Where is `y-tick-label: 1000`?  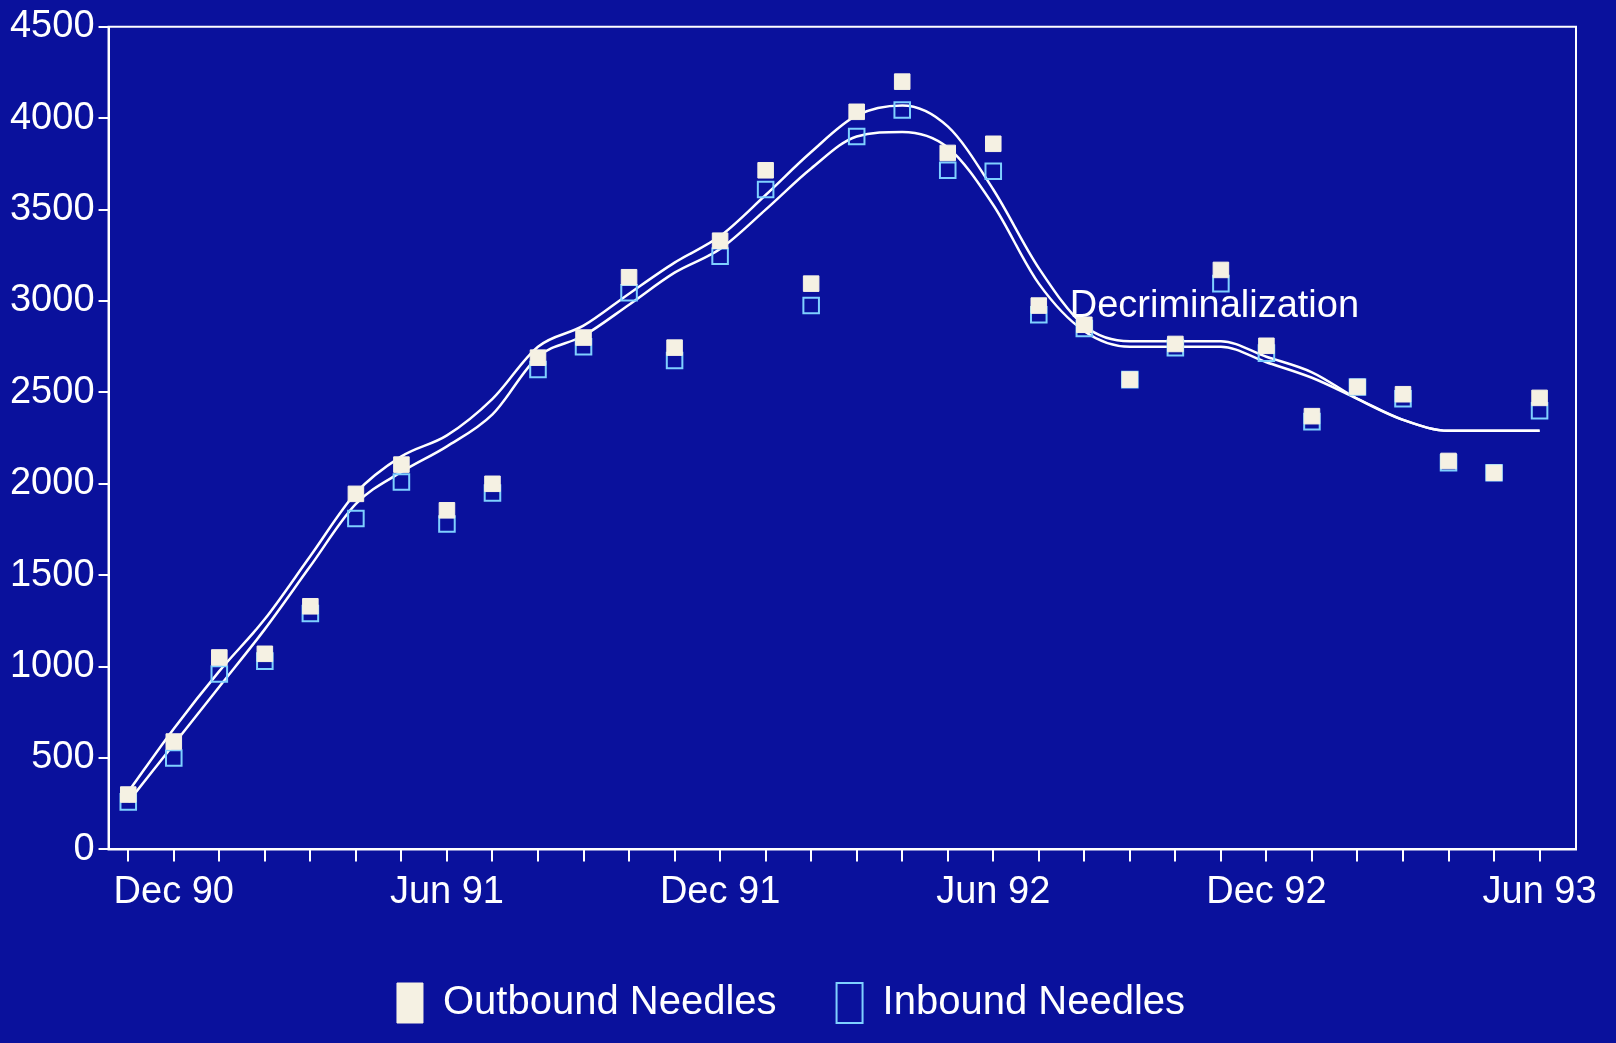 y-tick-label: 1000 is located at coordinates (52, 664).